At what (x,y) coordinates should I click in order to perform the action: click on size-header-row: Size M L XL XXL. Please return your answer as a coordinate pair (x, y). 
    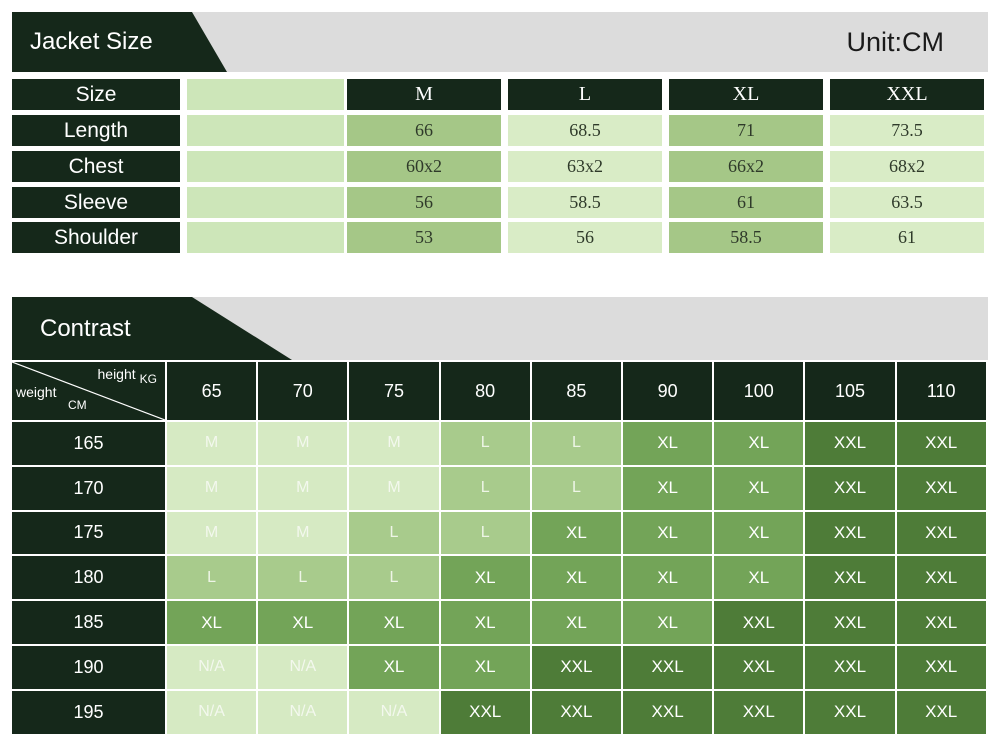
    Looking at the image, I should click on (500, 94).